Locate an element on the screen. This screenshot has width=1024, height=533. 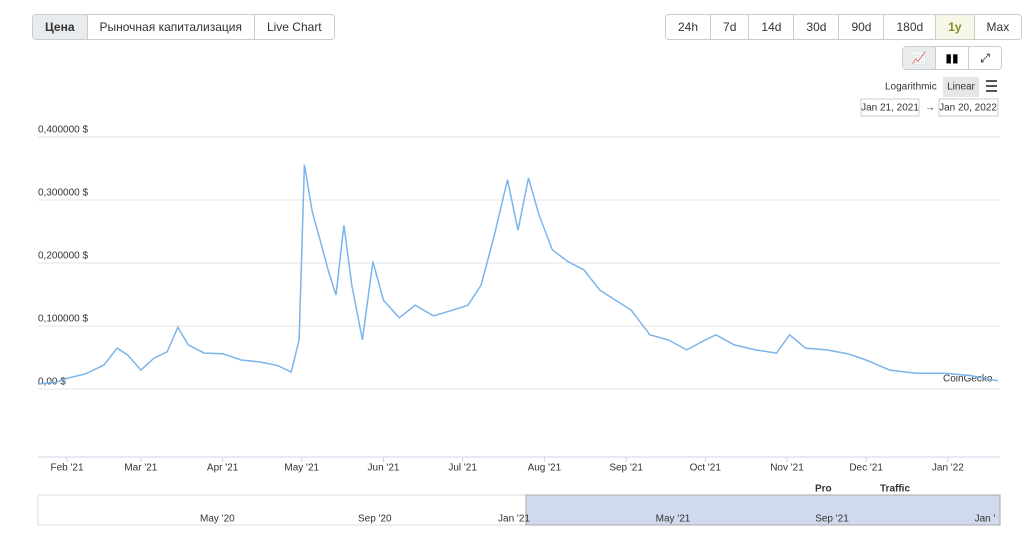
date-from: Jan 21, 2021 is located at coordinates (890, 108).